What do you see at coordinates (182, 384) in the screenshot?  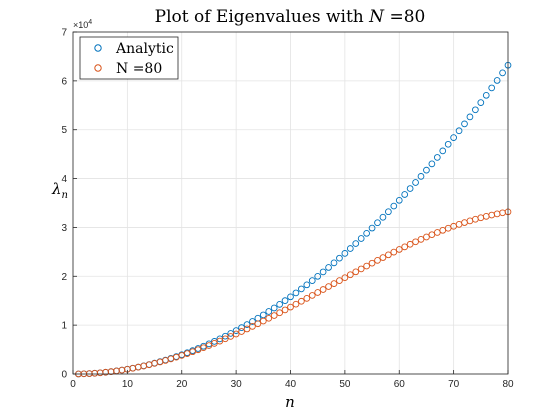 I see `x-tick-label: 20` at bounding box center [182, 384].